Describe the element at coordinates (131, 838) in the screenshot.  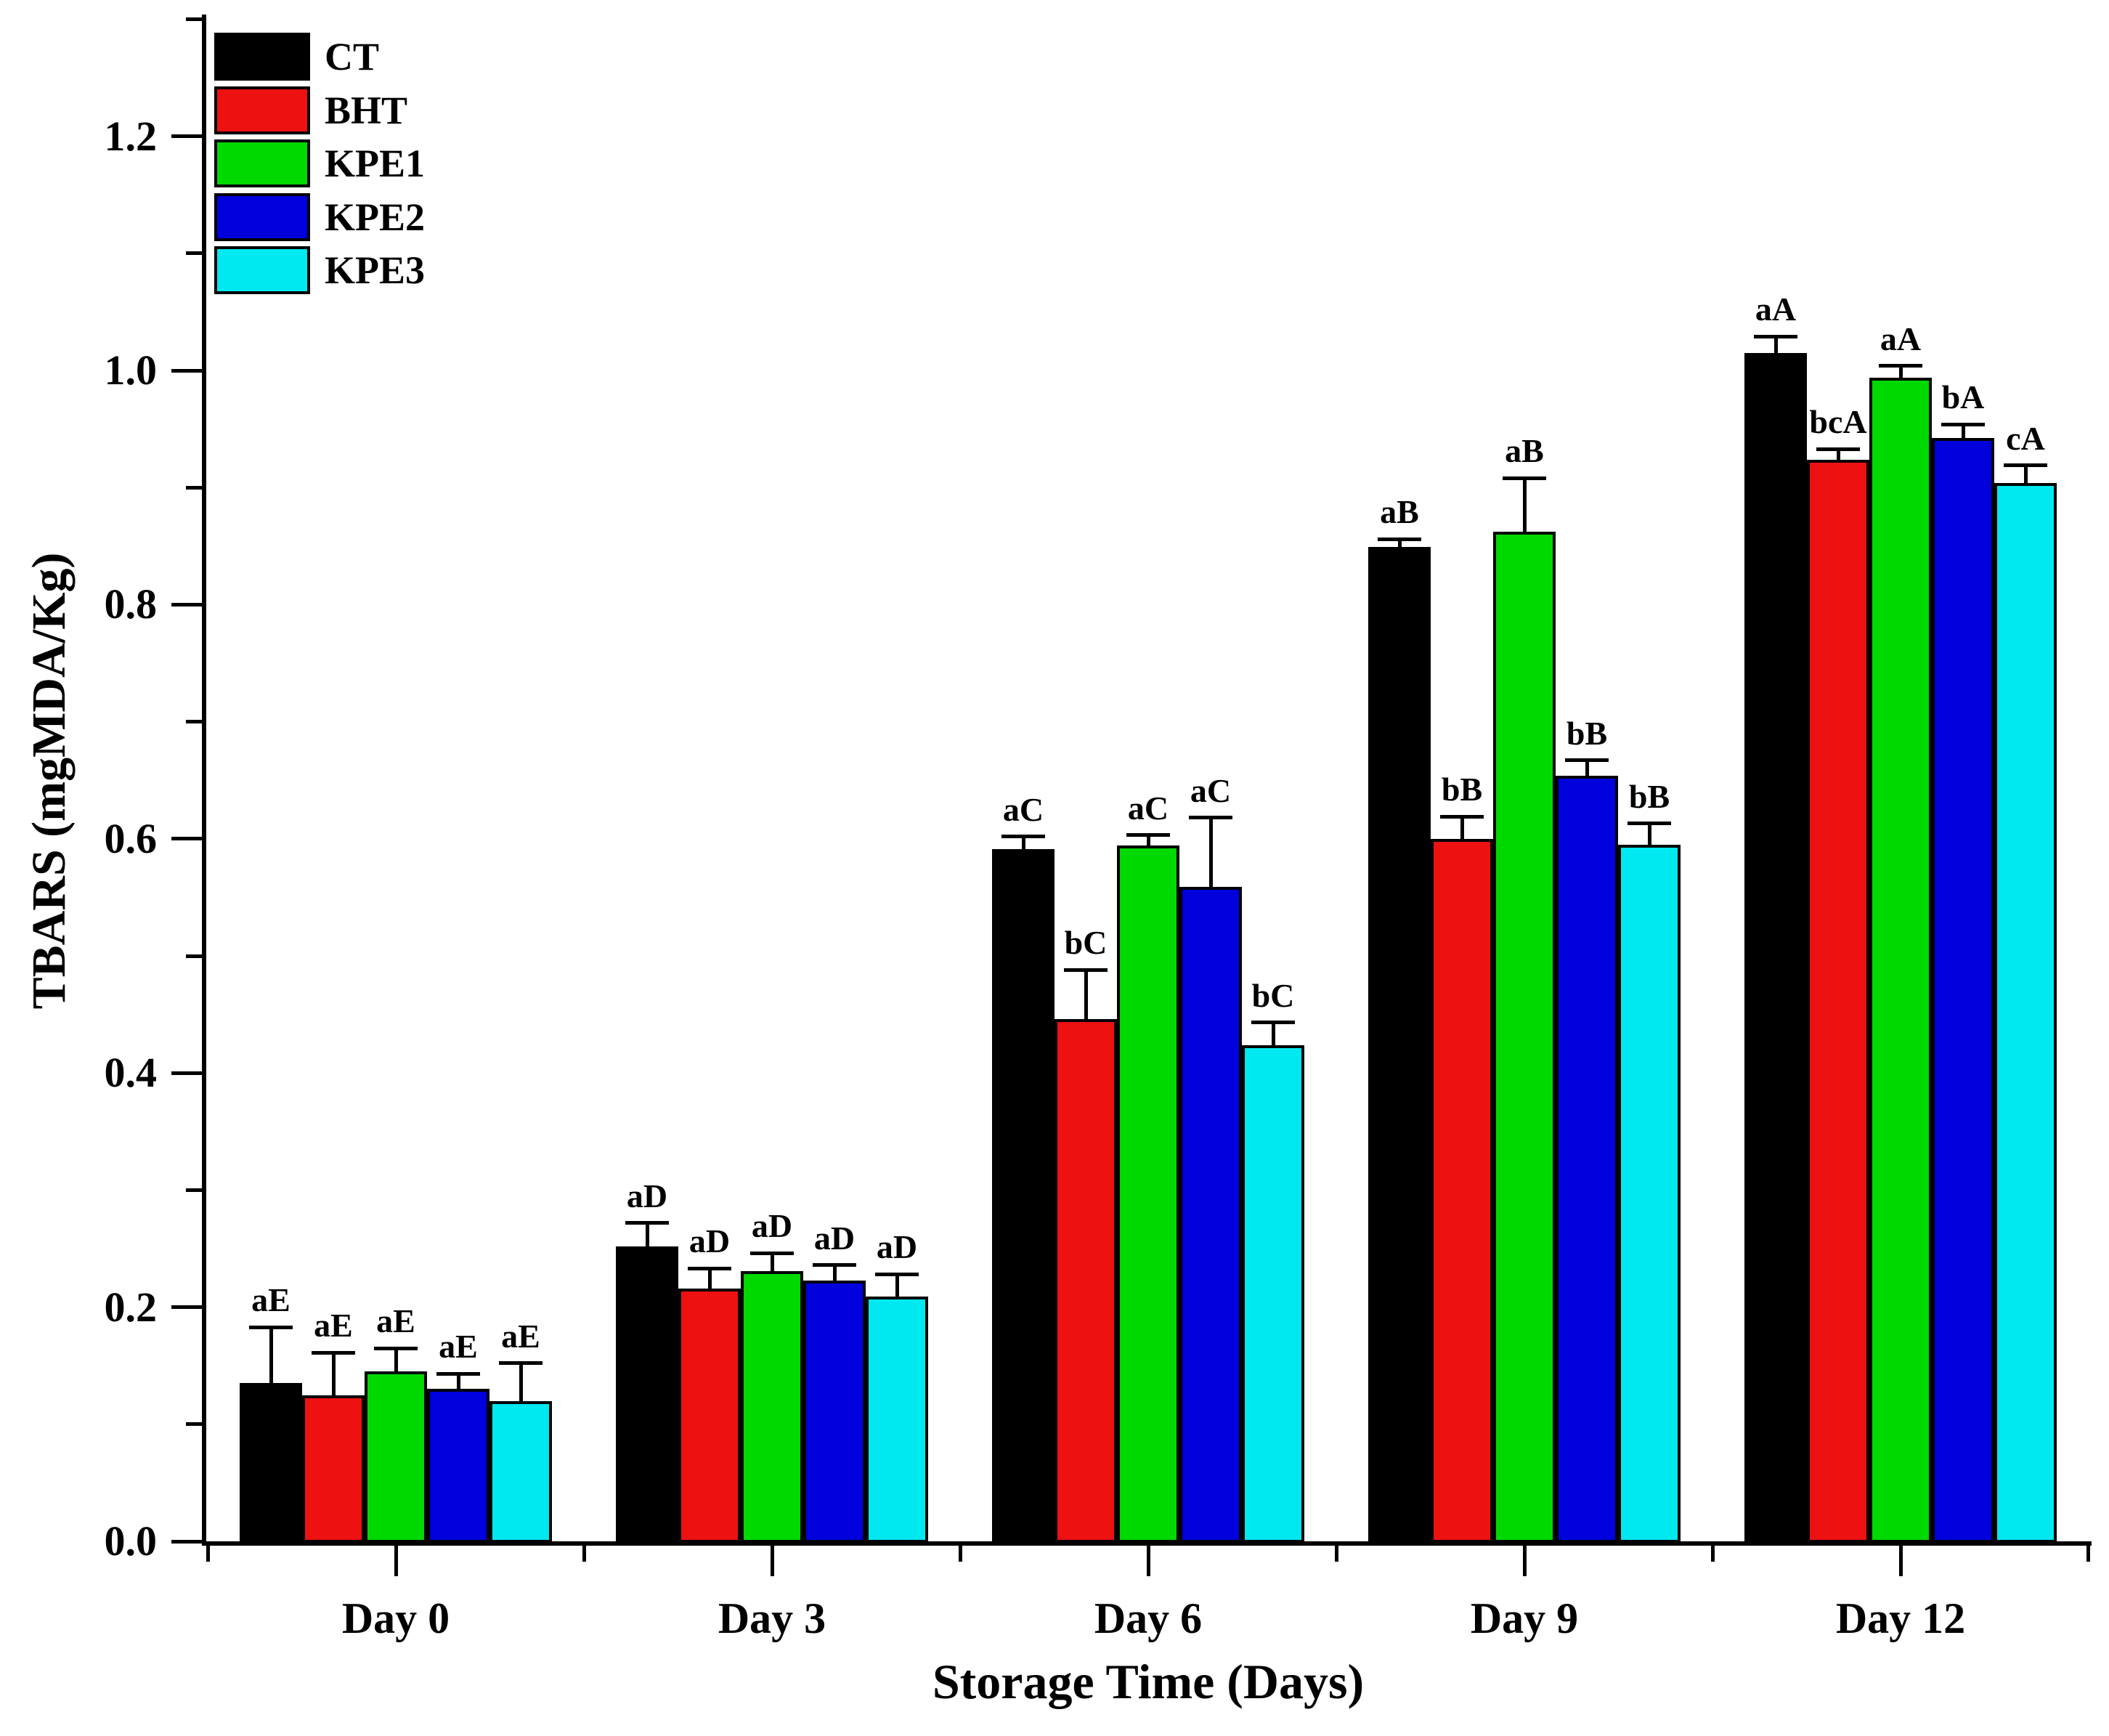
I see `y-tick-label: 0.6` at that location.